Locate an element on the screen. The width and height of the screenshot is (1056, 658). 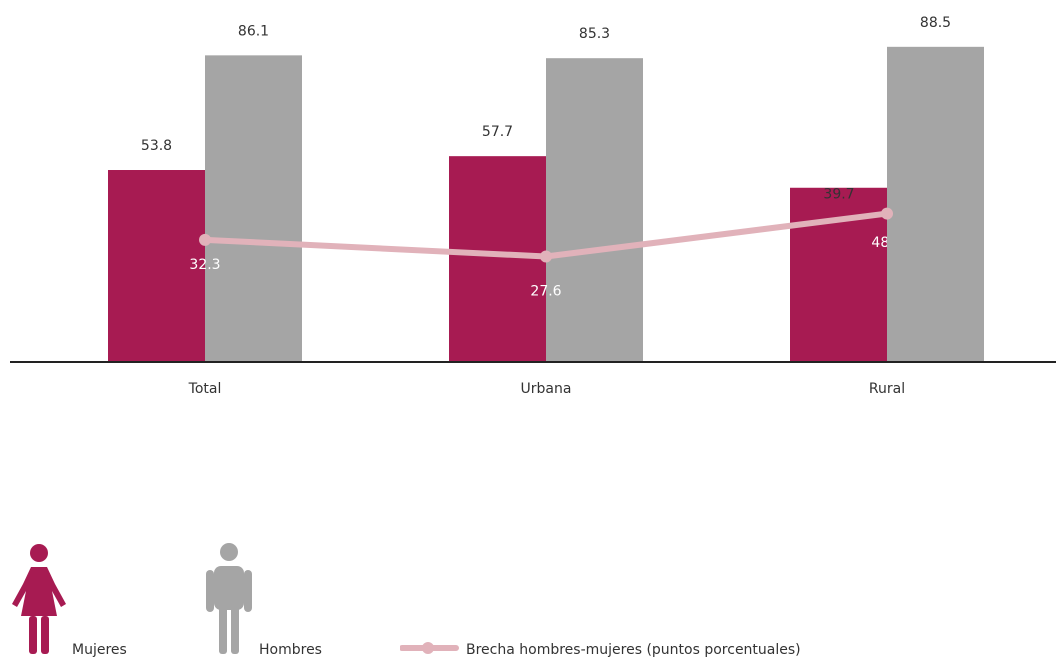
line-marker-icon is located at coordinates (429, 648).